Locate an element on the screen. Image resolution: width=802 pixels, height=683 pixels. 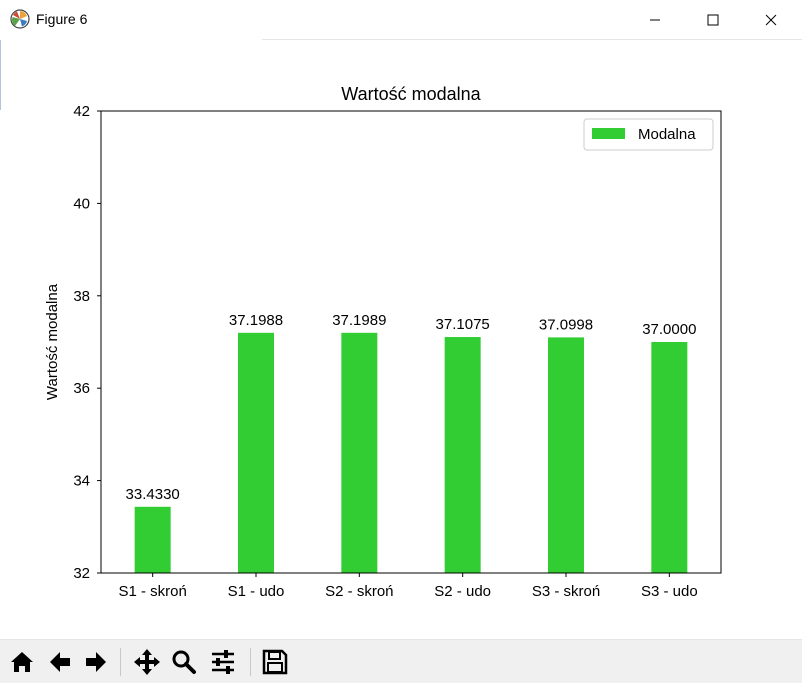
back-button is located at coordinates (60, 662).